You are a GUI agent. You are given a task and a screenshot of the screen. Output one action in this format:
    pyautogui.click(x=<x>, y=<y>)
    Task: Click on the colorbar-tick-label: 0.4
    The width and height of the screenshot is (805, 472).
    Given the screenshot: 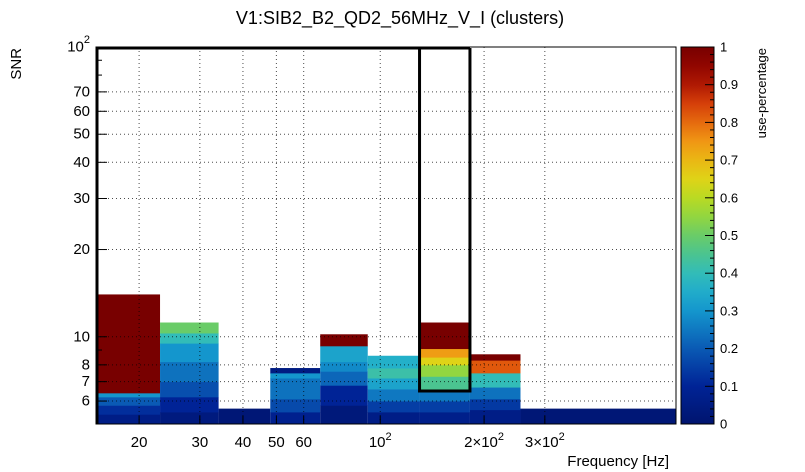 What is the action you would take?
    pyautogui.click(x=729, y=273)
    